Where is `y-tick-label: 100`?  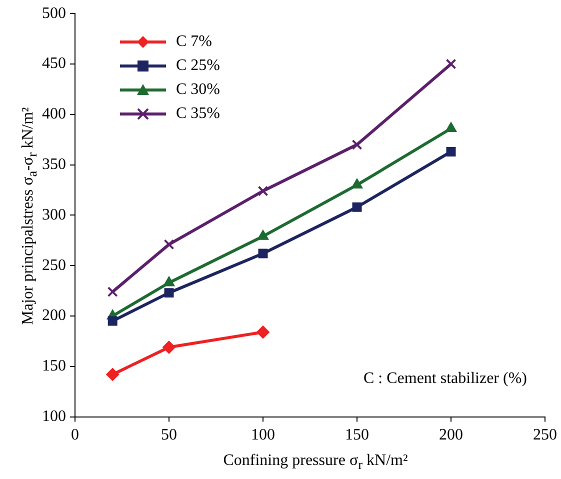 y-tick-label: 100 is located at coordinates (54, 417).